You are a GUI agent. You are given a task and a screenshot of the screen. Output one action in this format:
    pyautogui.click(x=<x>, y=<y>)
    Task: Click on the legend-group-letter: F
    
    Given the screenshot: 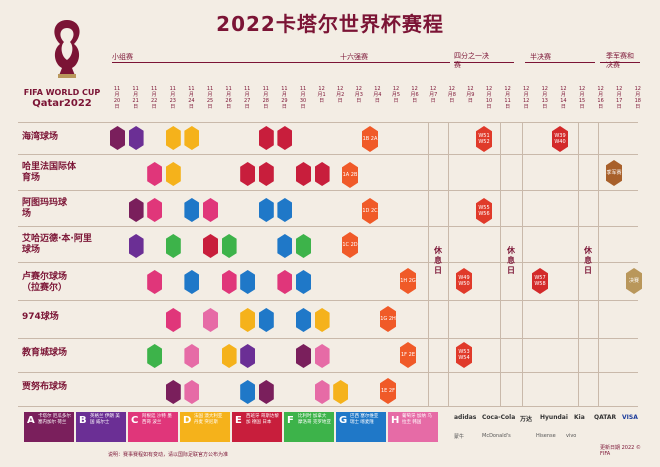 What is the action you would take?
    pyautogui.click(x=290, y=420)
    